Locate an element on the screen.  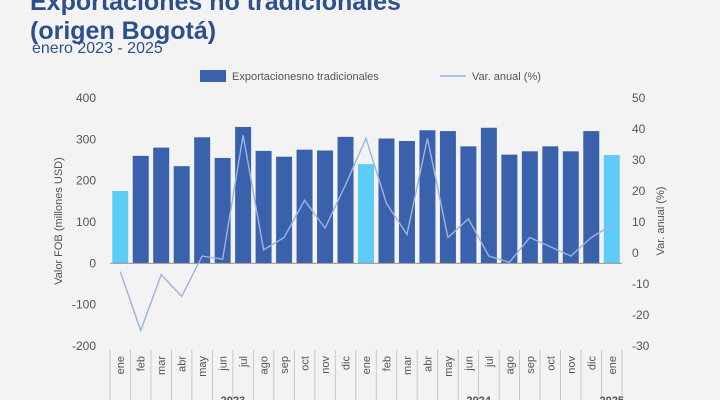
y-axis-right: -30 -20 -10 0 10 20 30 40 50 is located at coordinates (641, 222).